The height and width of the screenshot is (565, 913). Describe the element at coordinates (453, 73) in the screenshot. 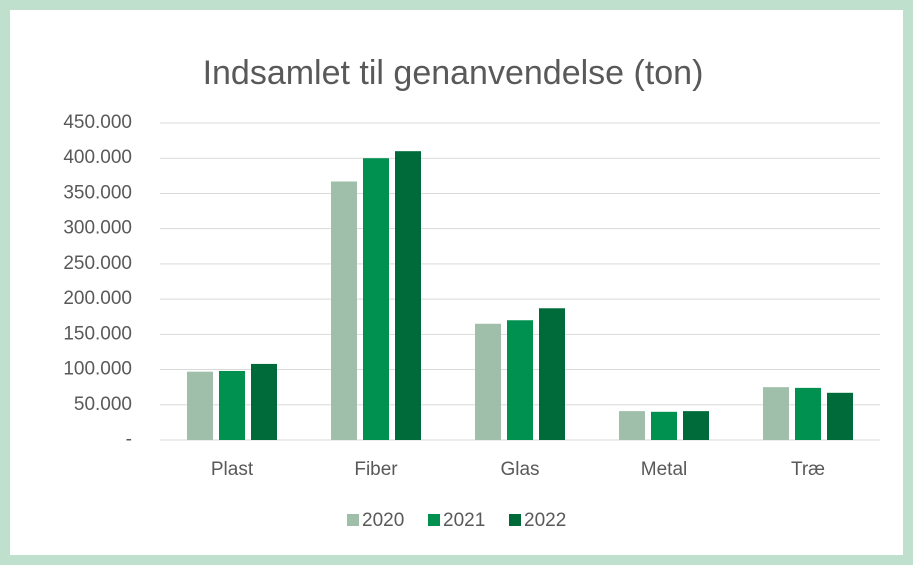

I see `chart-title: Indsamlet til genanvendelse (ton)` at that location.